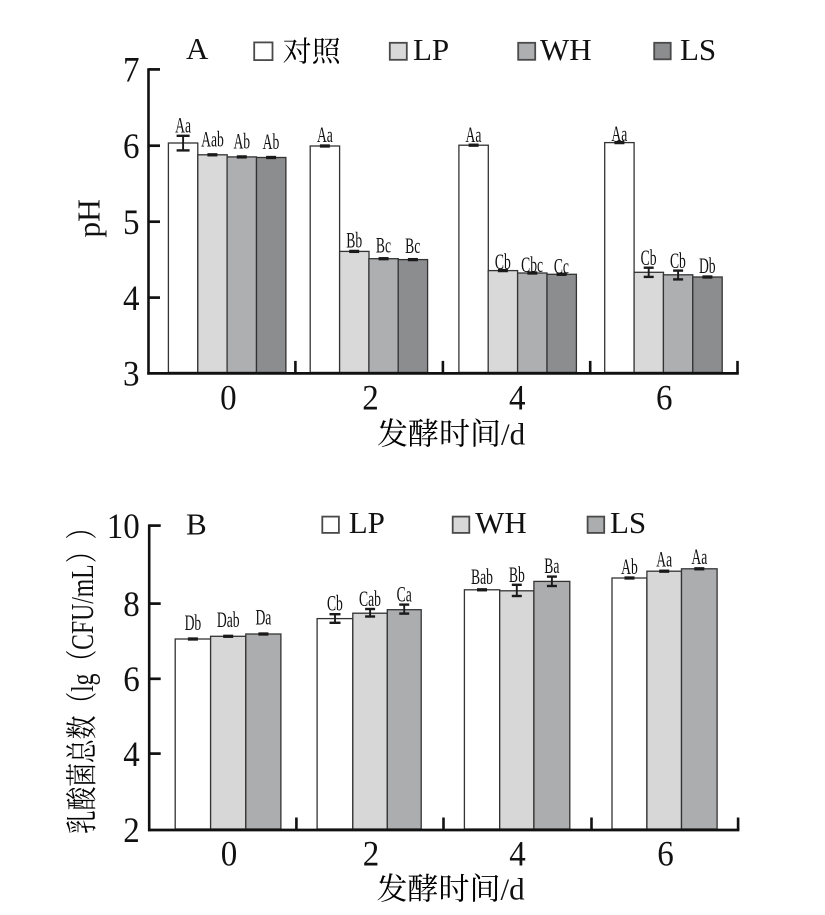 This screenshot has width=825, height=915. What do you see at coordinates (131, 374) in the screenshot?
I see `svg-text: 3` at bounding box center [131, 374].